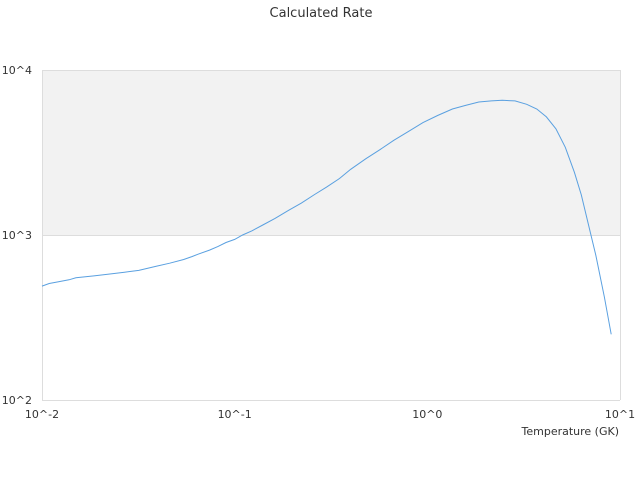 This screenshot has width=640, height=480. Describe the element at coordinates (17, 400) in the screenshot. I see `y-tick-label: 10^2` at that location.